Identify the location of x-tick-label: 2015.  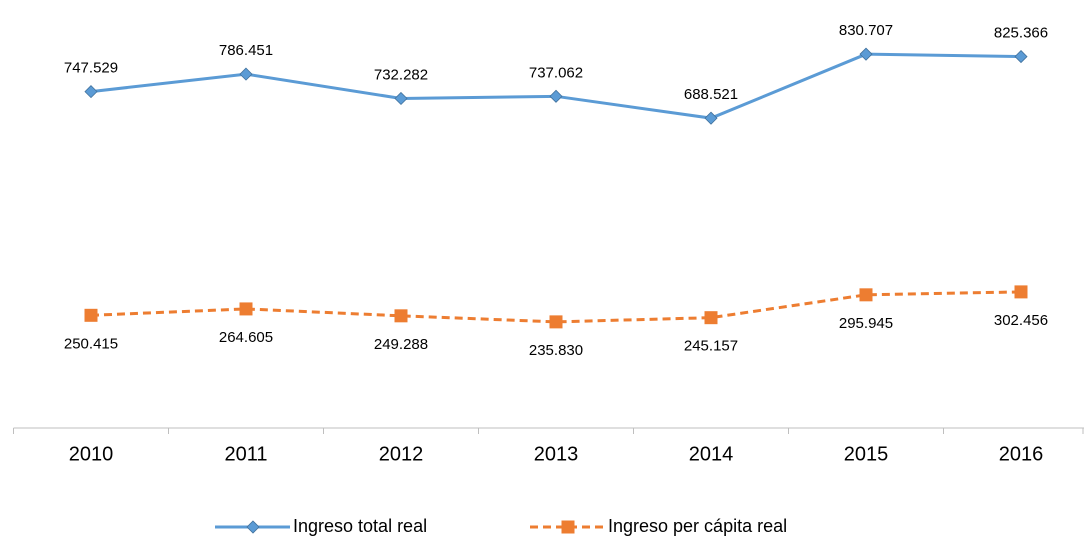
(866, 454).